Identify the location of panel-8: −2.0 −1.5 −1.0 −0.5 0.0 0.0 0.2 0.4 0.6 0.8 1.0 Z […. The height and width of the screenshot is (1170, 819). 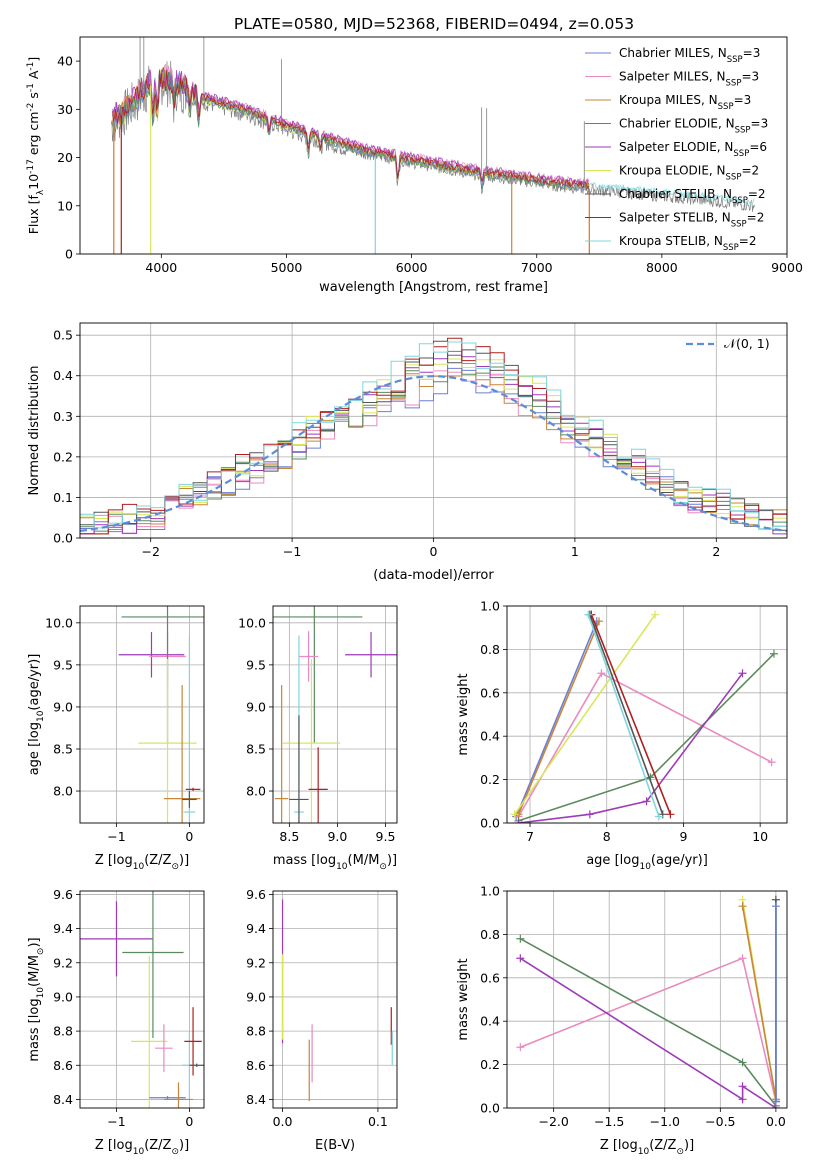
(622, 1020).